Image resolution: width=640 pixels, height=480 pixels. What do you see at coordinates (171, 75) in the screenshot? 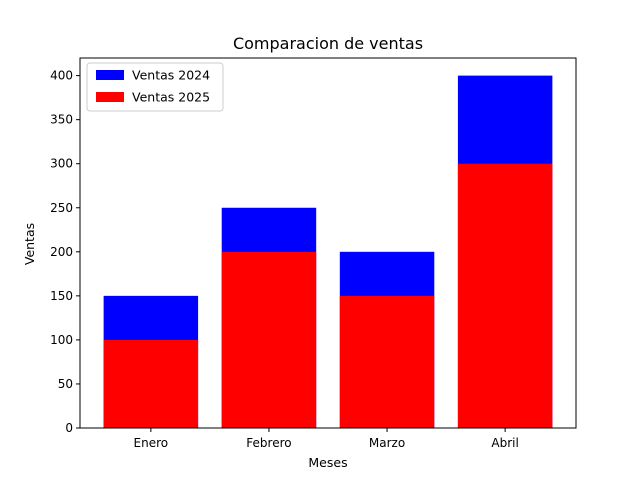
I see `legend-label: Ventas 2024` at bounding box center [171, 75].